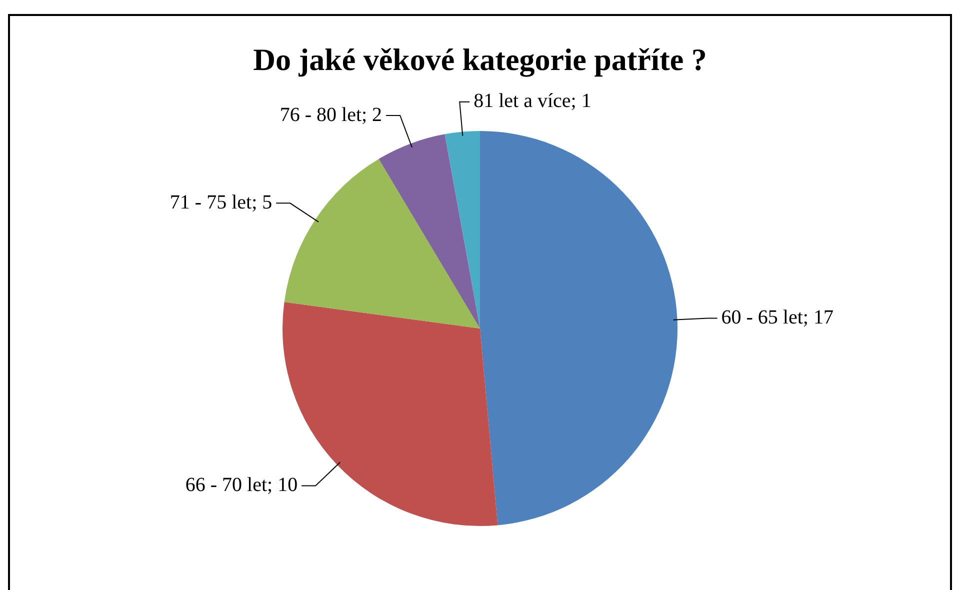 This screenshot has width=957, height=590. Describe the element at coordinates (282, 485) in the screenshot. I see `data-label: ; 10` at that location.